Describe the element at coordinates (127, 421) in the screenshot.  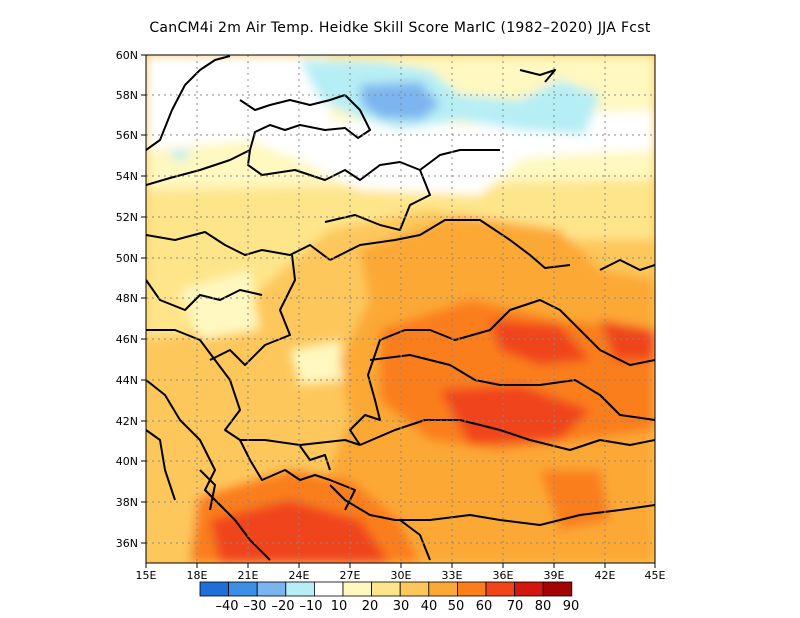
I see `lat-tick-label: 42N` at that location.